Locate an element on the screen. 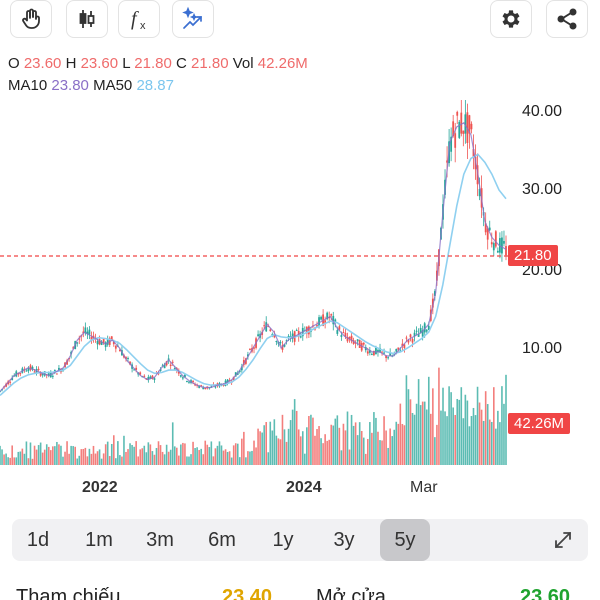 This screenshot has height=600, width=600. range-3m-button: 3m is located at coordinates (160, 539).